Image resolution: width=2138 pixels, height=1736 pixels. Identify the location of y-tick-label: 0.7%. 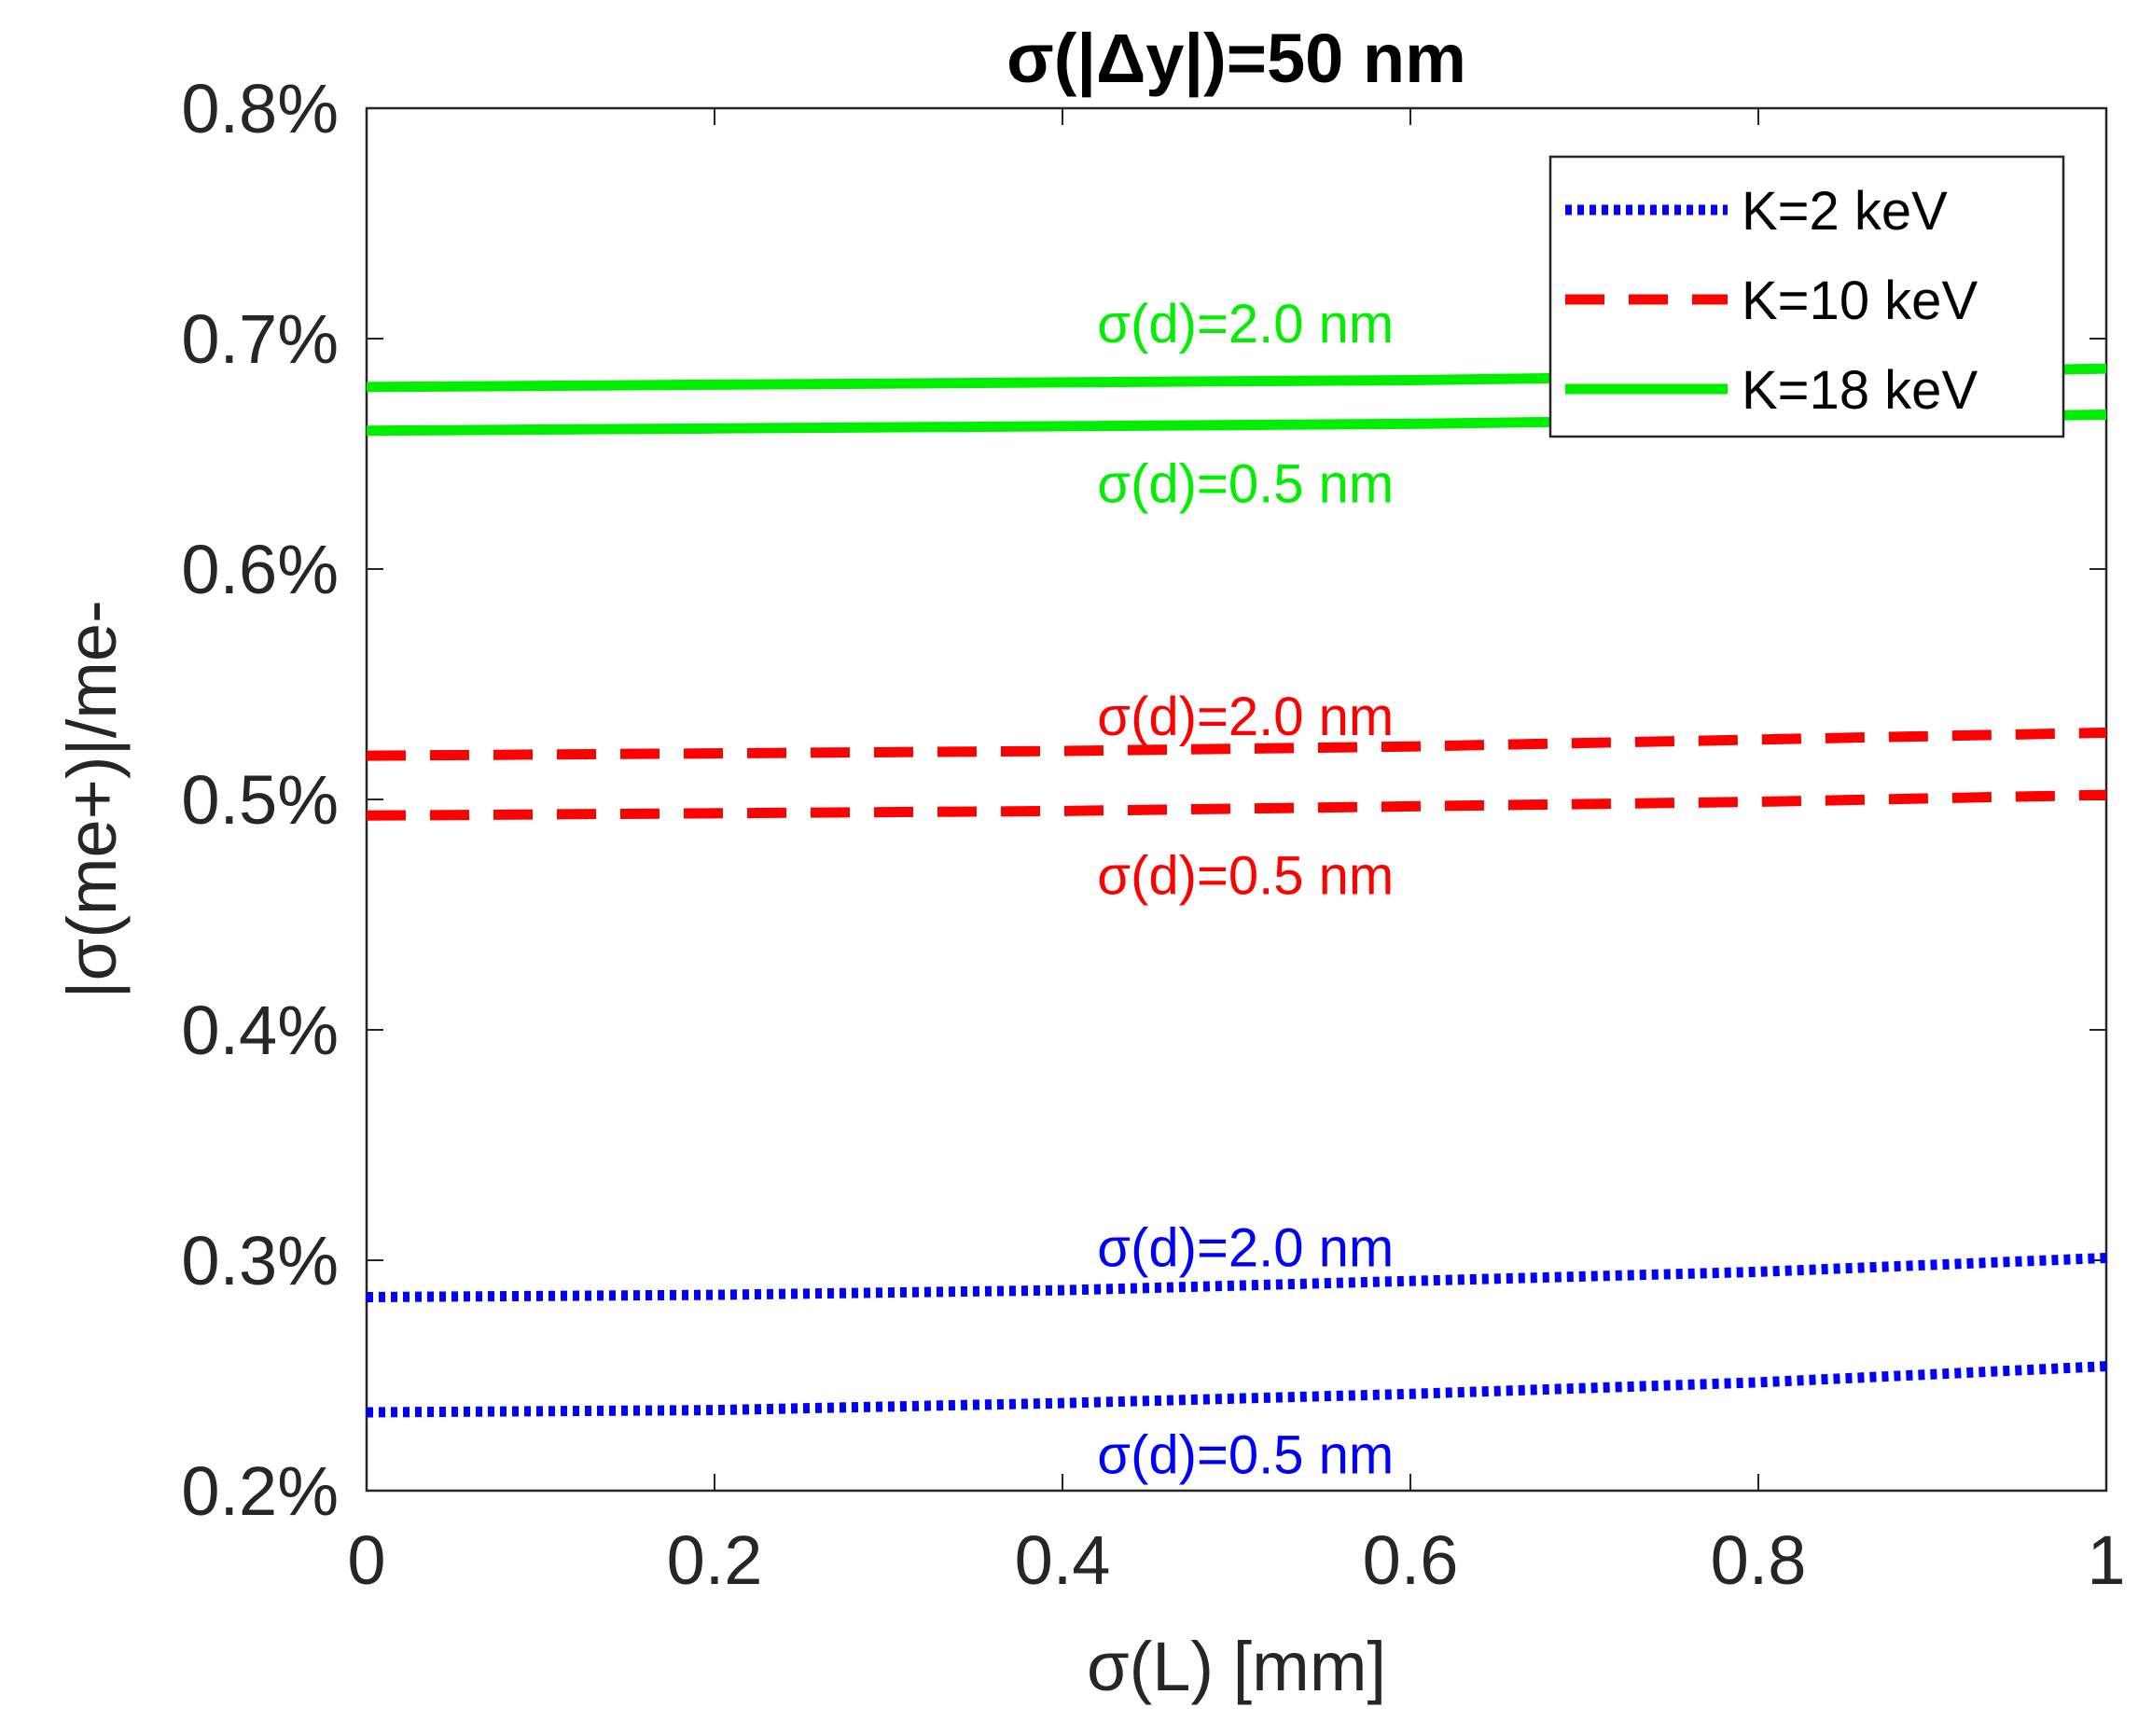
(260, 339).